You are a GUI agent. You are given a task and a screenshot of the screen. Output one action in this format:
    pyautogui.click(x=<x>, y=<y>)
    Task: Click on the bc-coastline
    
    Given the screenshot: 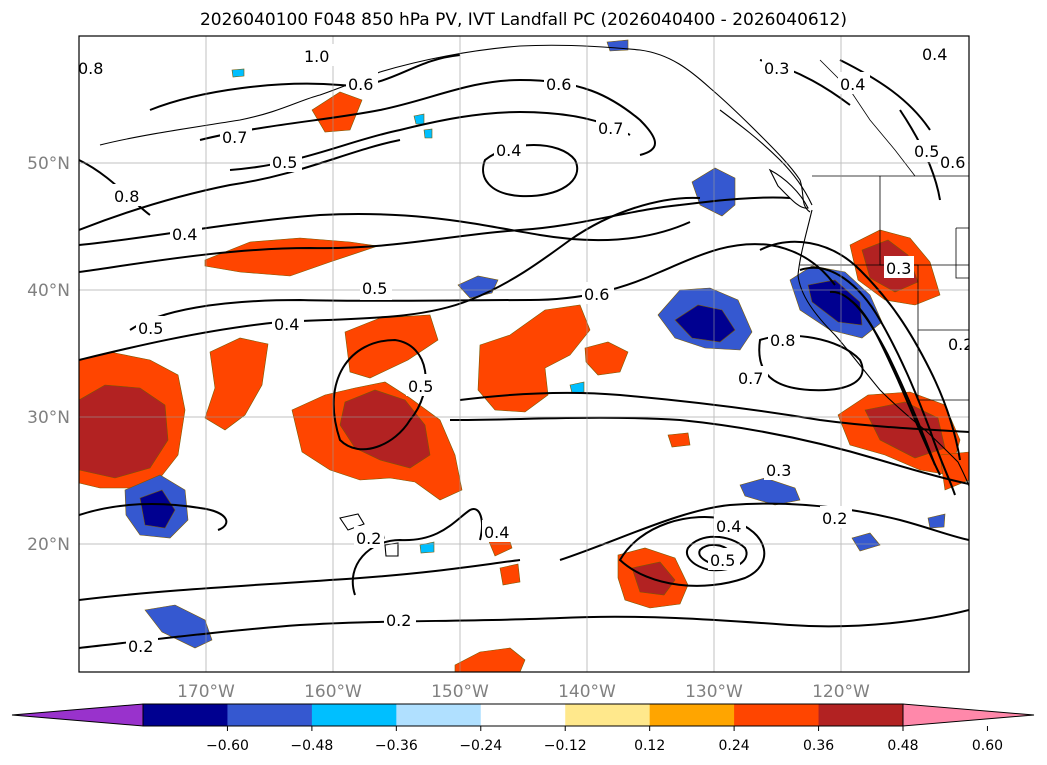 What is the action you would take?
    pyautogui.click(x=766, y=157)
    